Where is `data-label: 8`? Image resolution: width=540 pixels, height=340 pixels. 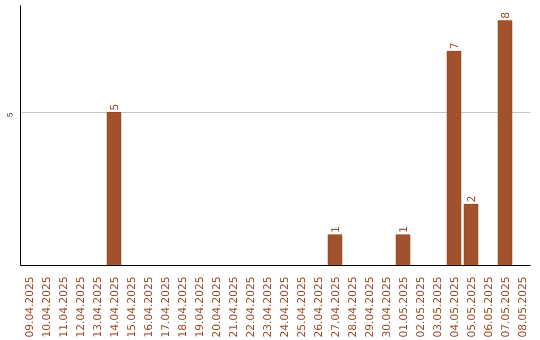
data-label: 8 is located at coordinates (505, 15).